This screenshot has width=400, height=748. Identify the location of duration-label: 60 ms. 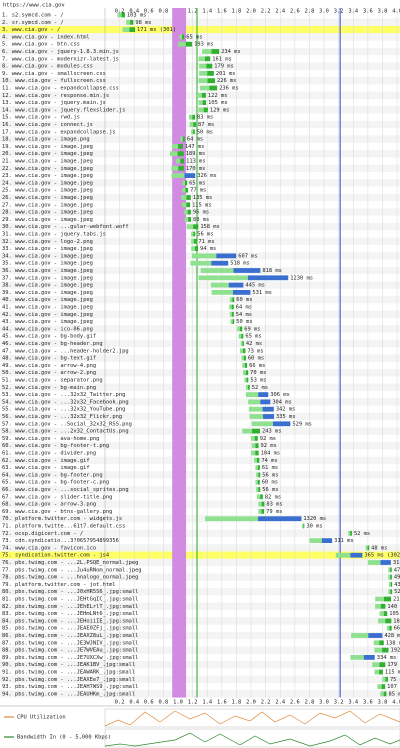
(270, 483).